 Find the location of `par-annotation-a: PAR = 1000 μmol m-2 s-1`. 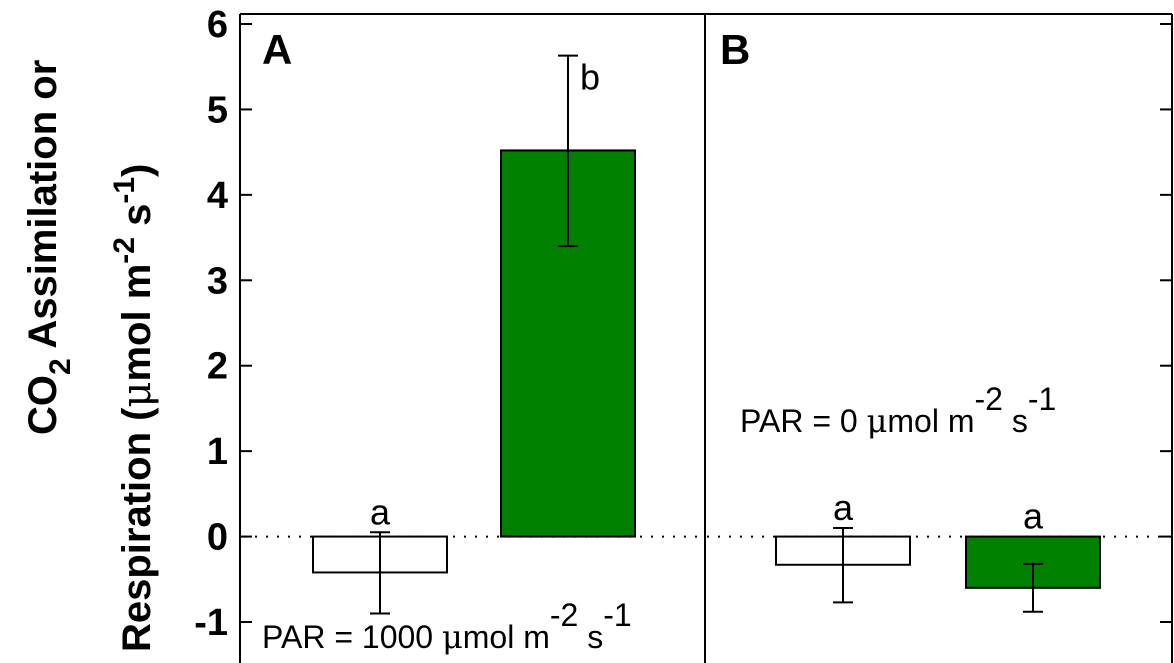

par-annotation-a: PAR = 1000 μmol m-2 s-1 is located at coordinates (447, 626).